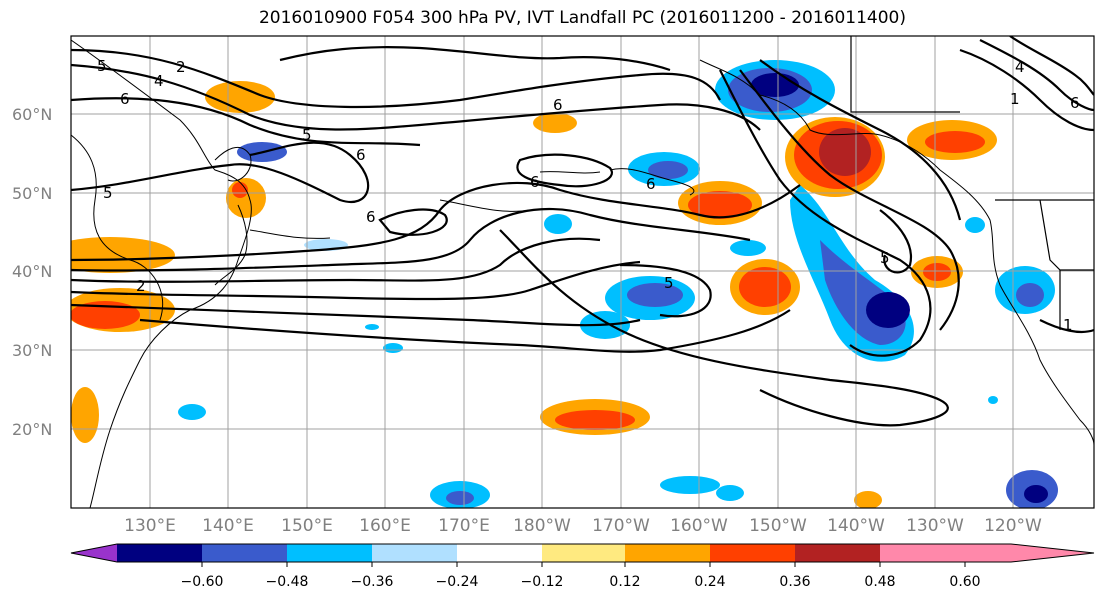 The width and height of the screenshot is (1105, 601). What do you see at coordinates (464, 526) in the screenshot?
I see `lon-label: 170°E` at bounding box center [464, 526].